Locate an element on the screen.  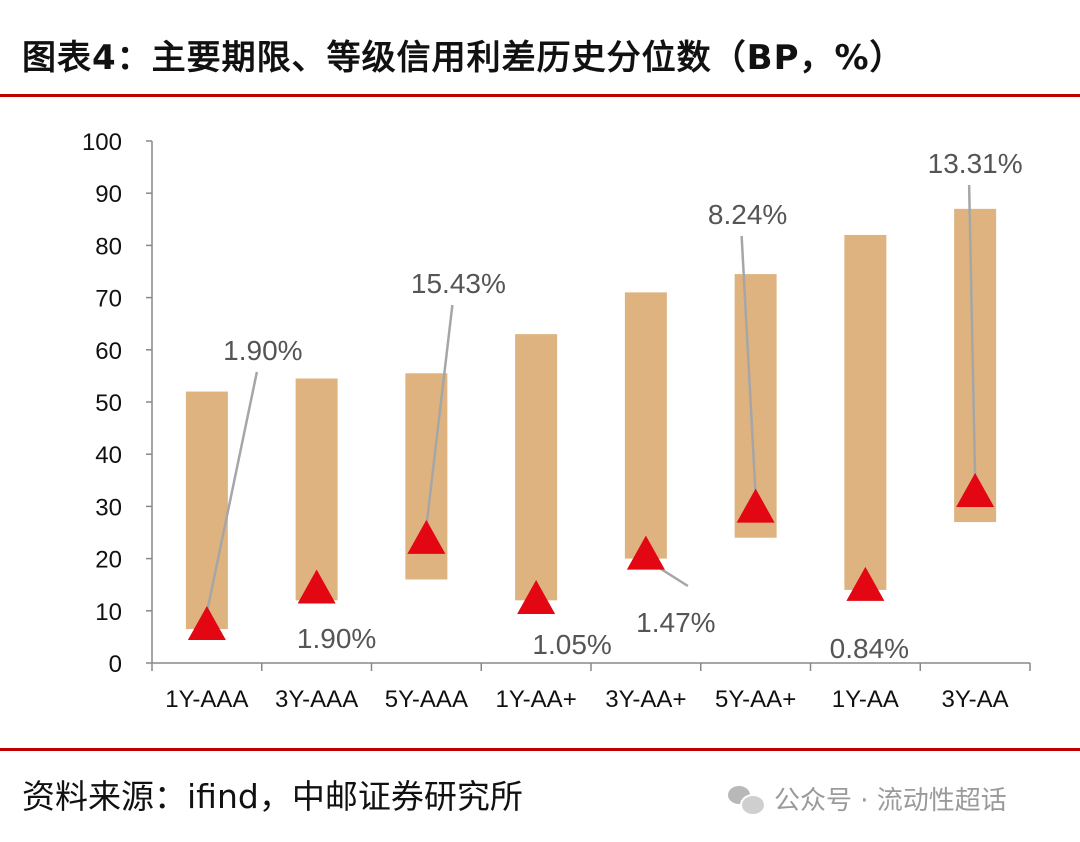
percentile-label: 8.24% is located at coordinates (747, 214).